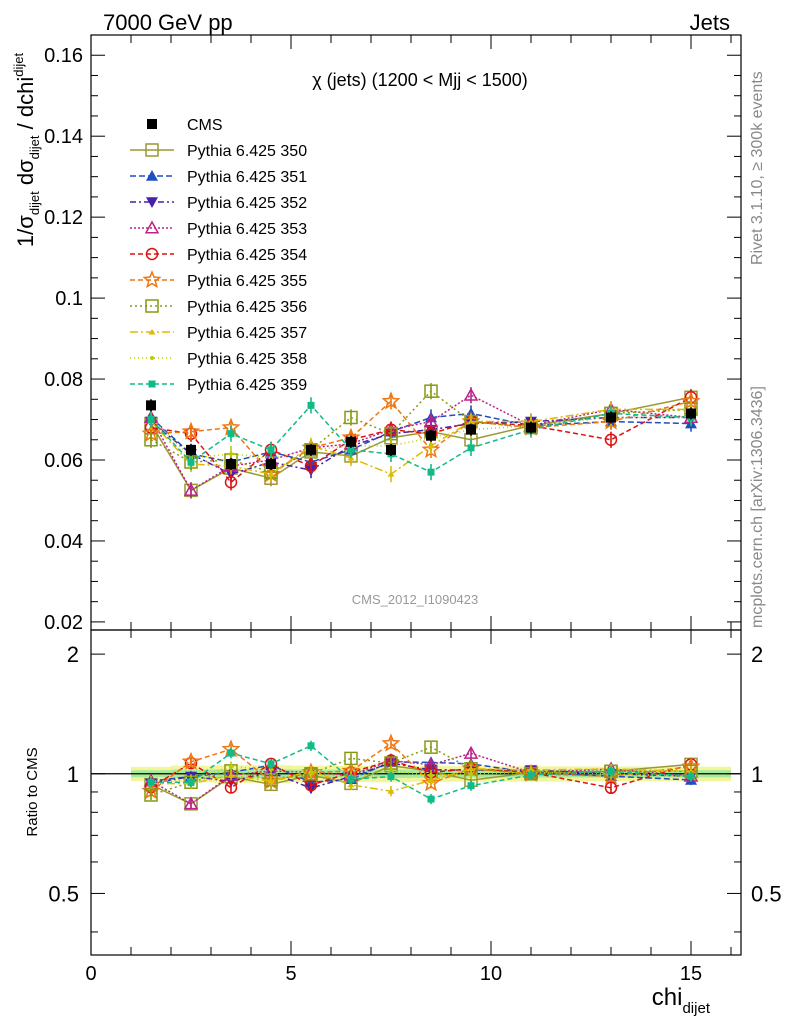 The image size is (786, 1024). What do you see at coordinates (185, 125) in the screenshot?
I see `legend-entry-cms: CMS` at bounding box center [185, 125].